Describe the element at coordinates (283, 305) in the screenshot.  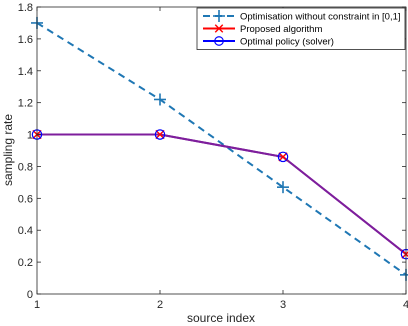
I see `x-tick-label: 3` at that location.